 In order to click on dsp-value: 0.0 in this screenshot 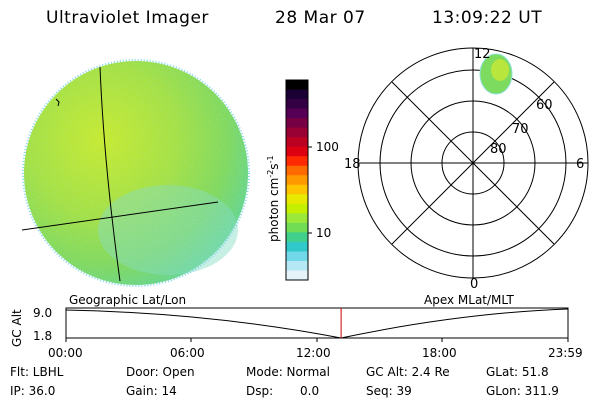, I will do `click(310, 391)`.